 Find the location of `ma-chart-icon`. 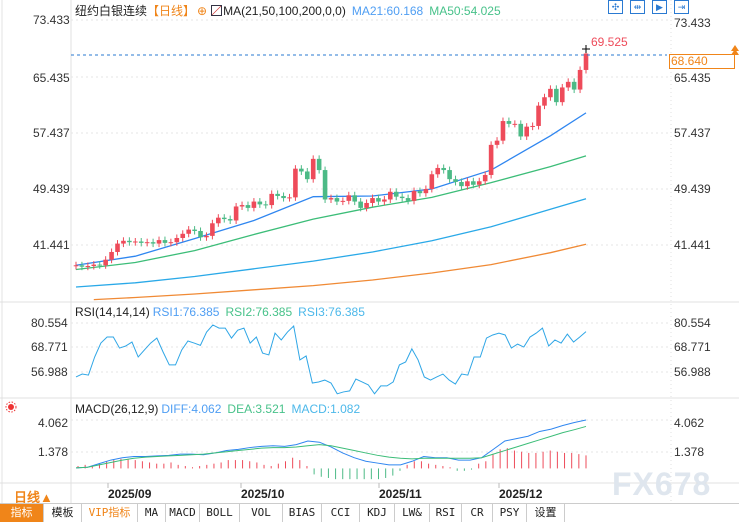

ma-chart-icon is located at coordinates (217, 10).